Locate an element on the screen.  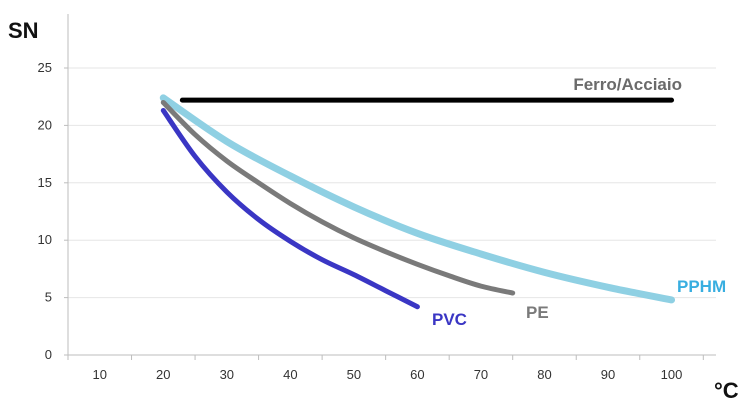
x-tick-label: 10 is located at coordinates (100, 374).